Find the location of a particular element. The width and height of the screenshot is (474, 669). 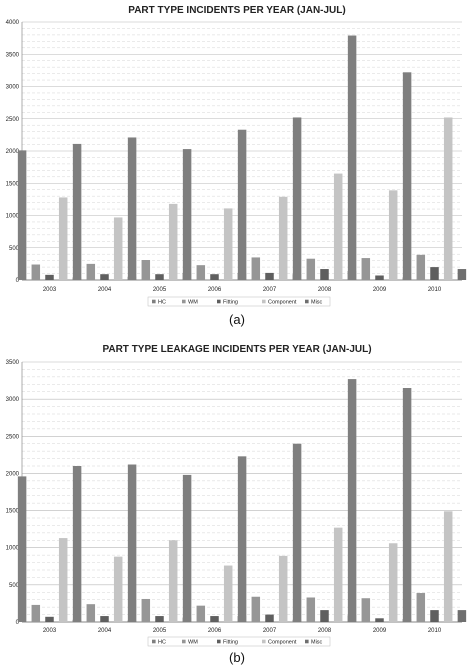

legend-label-component: Component is located at coordinates (282, 302).